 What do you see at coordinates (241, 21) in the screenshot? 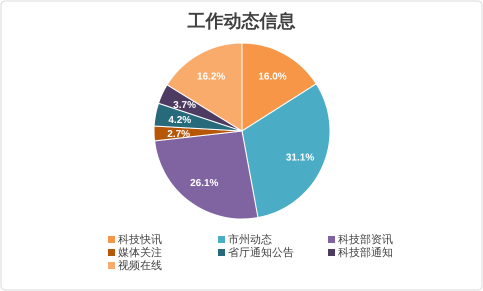
I see `chart-title: 工作动态信息` at bounding box center [241, 21].